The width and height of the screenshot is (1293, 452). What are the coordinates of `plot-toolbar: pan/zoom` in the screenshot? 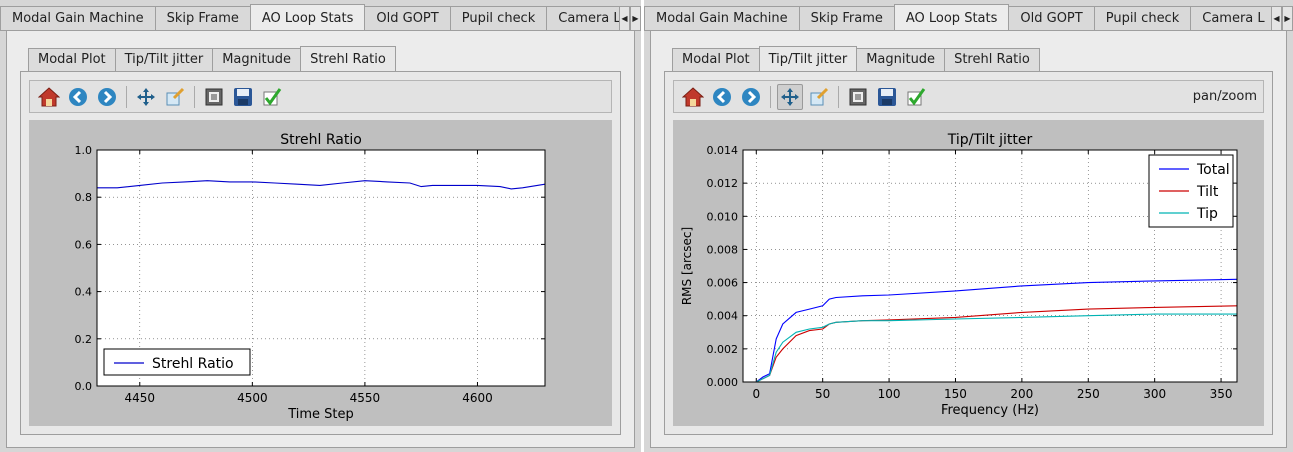 It's located at (968, 96).